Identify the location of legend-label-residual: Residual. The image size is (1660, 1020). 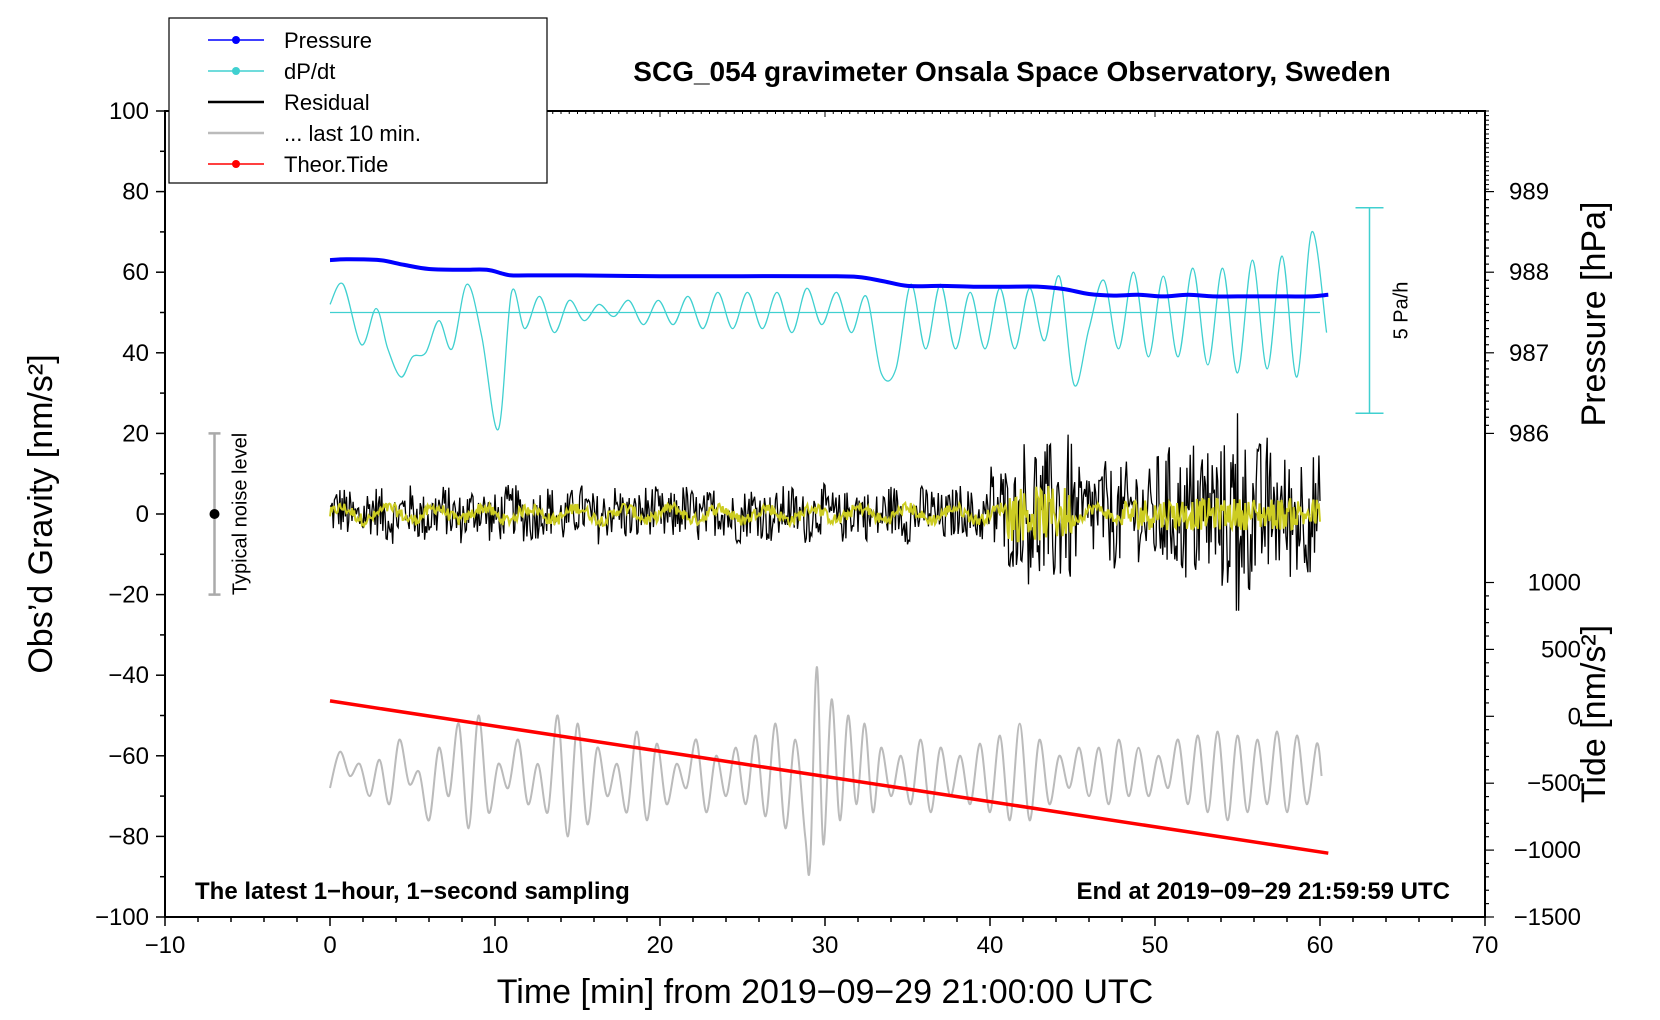
(327, 102).